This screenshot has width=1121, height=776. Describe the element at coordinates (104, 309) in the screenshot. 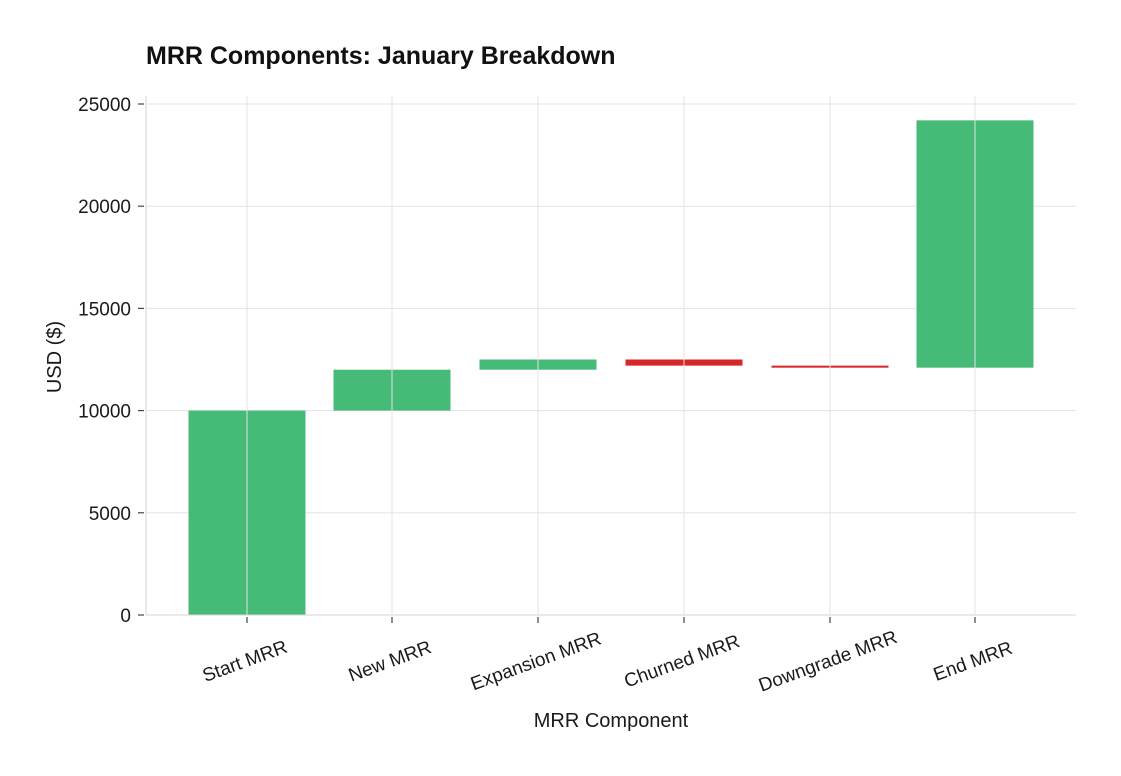

I see `y-tick-label-3: 15000` at that location.